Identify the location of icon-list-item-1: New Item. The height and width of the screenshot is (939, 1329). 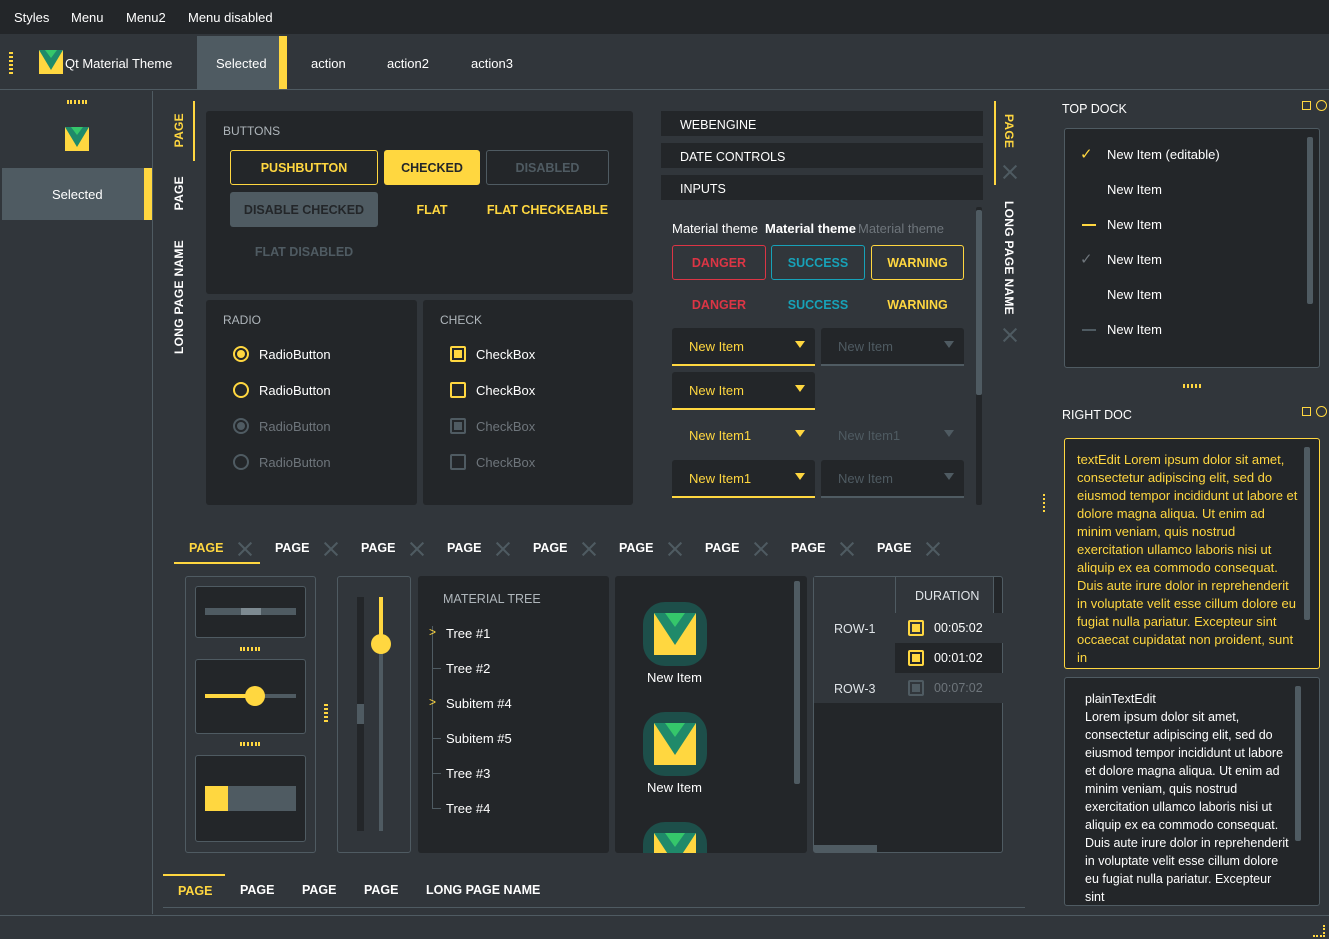
(674, 677).